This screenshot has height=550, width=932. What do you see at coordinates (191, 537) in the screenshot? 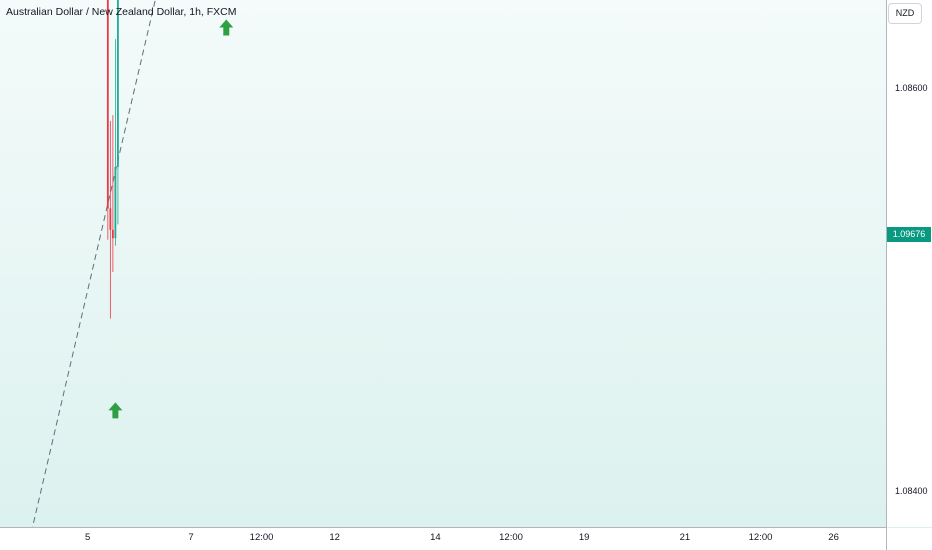
I see `time-tick-label: 7` at bounding box center [191, 537].